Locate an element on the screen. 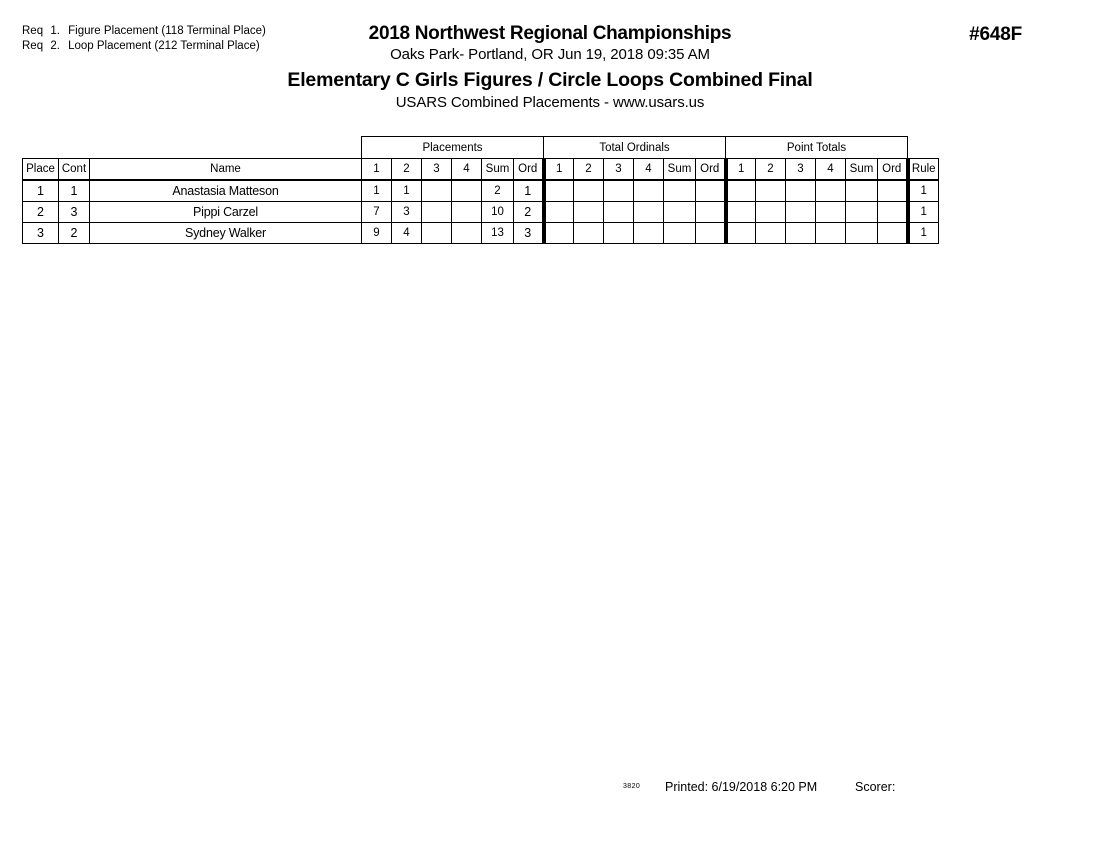 This screenshot has width=1100, height=850. col-header-place: Place is located at coordinates (40, 169).